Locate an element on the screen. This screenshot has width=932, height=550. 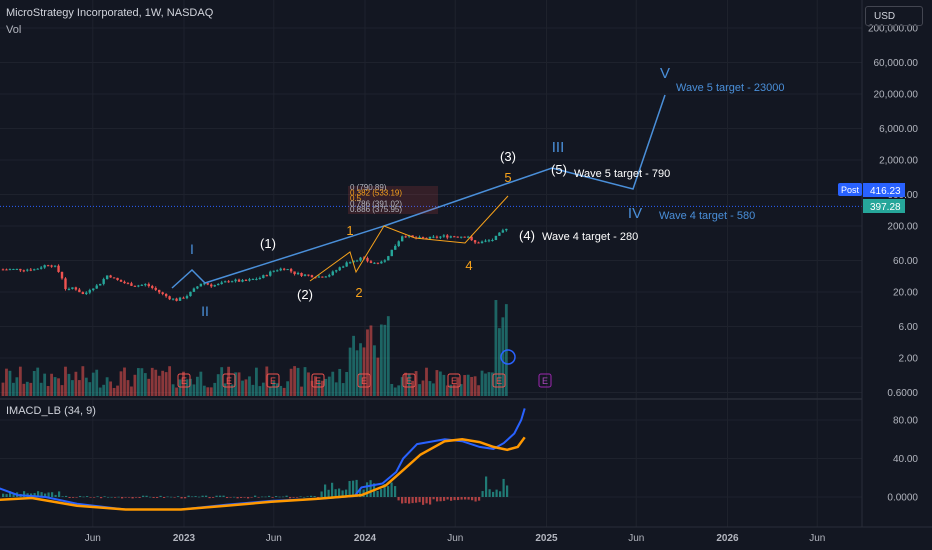
y-tick-label: 0.6000 is located at coordinates (902, 393).